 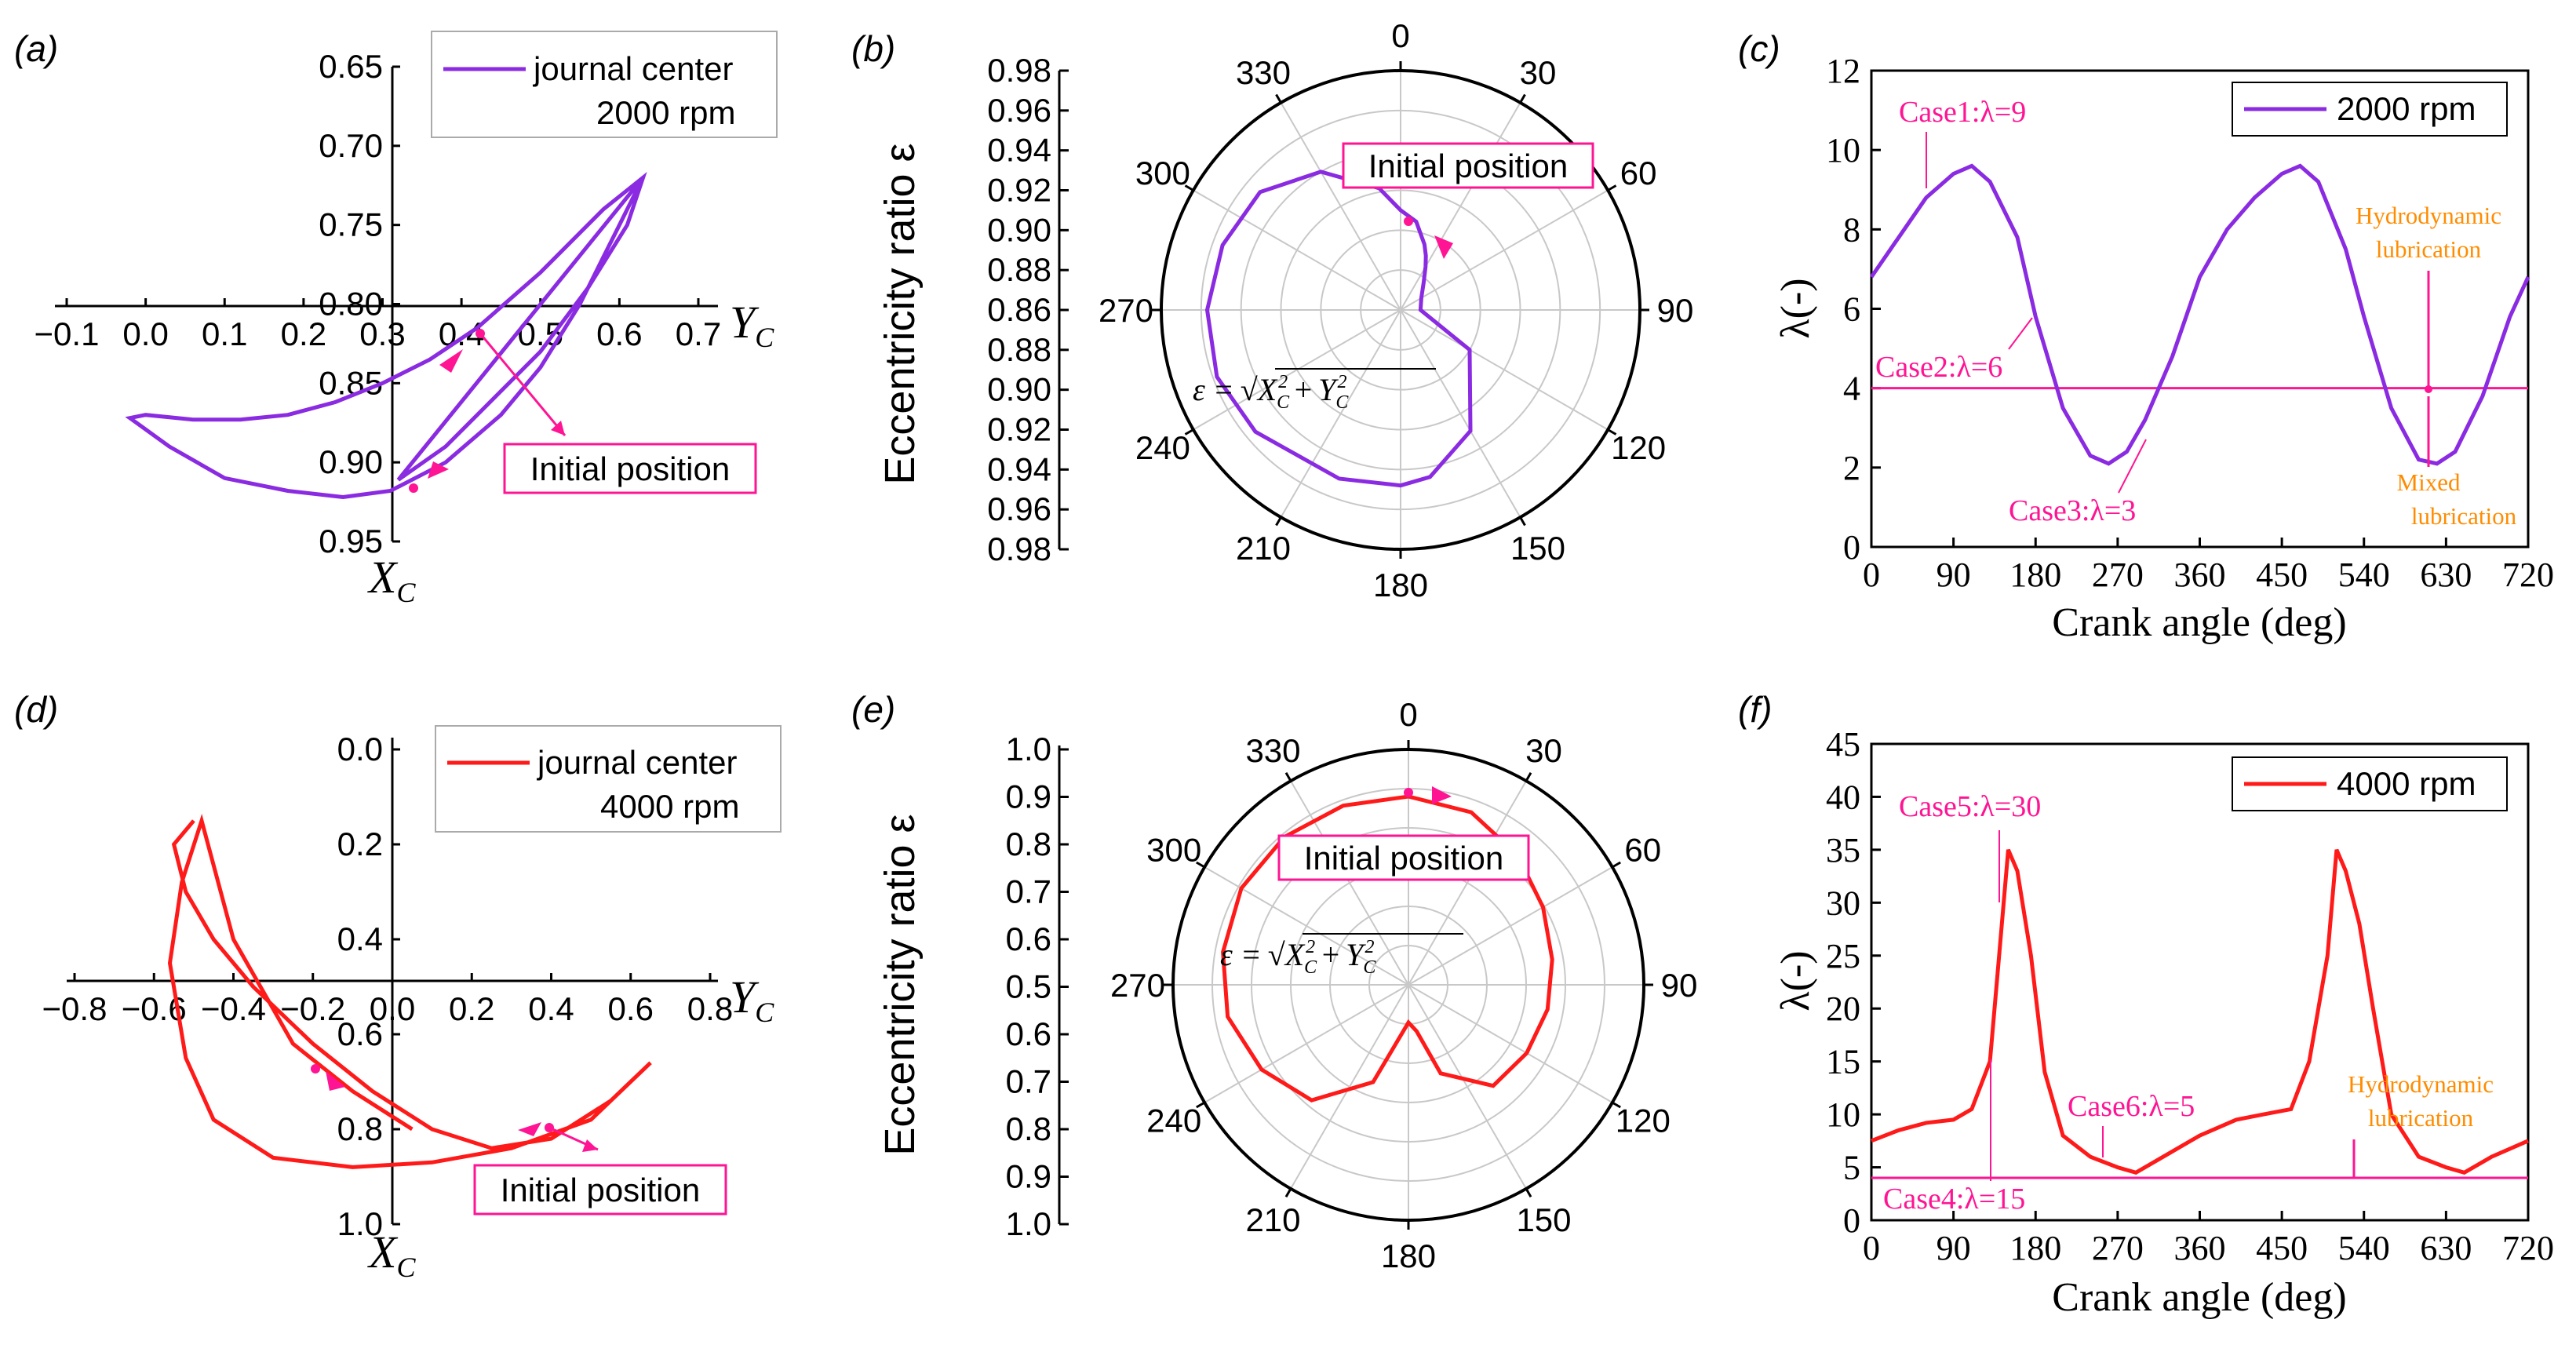 What do you see at coordinates (1954, 1248) in the screenshot?
I see `f-xtick-label: 90` at bounding box center [1954, 1248].